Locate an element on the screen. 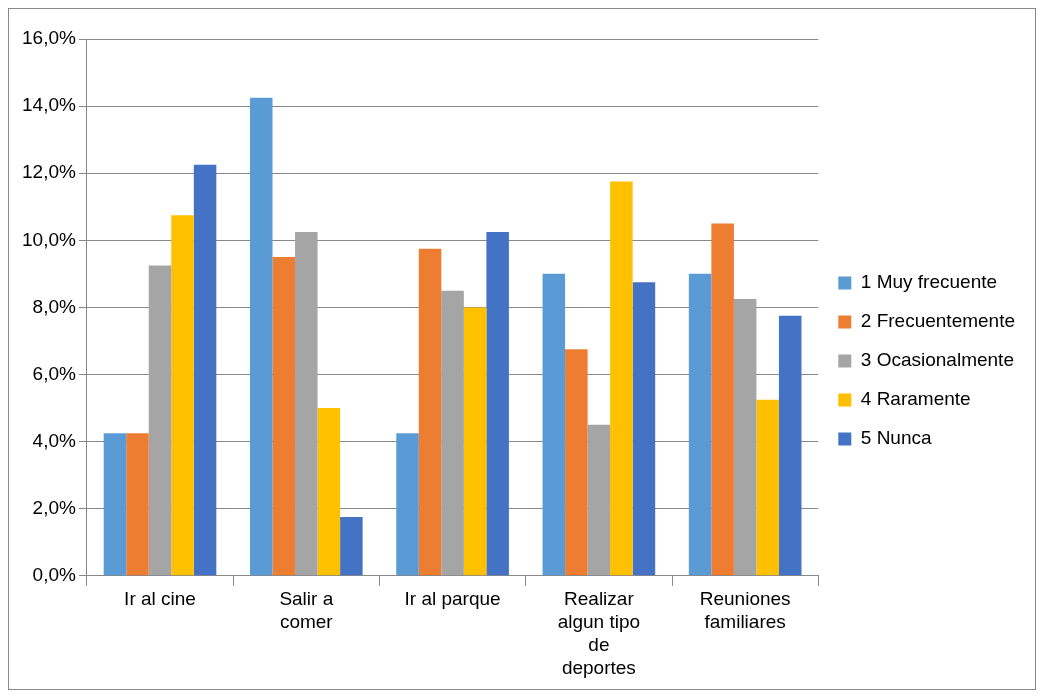 This screenshot has height=698, width=1044. legend-label: 4 Raramente is located at coordinates (915, 399).